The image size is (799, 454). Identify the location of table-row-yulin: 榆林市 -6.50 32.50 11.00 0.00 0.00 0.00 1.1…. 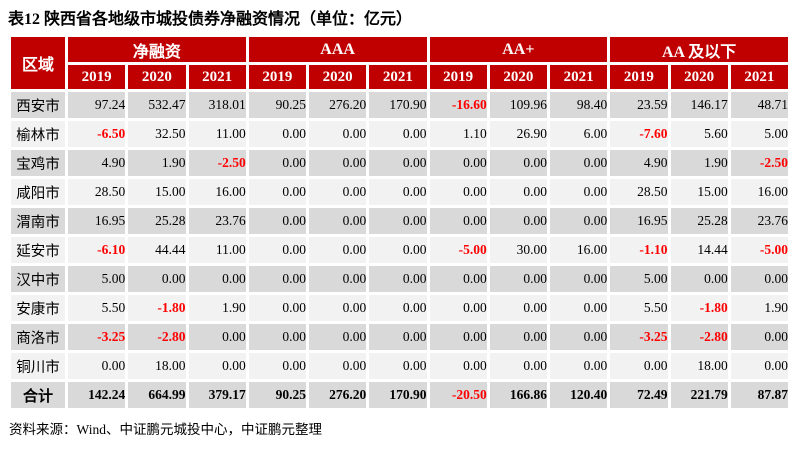
(399, 134).